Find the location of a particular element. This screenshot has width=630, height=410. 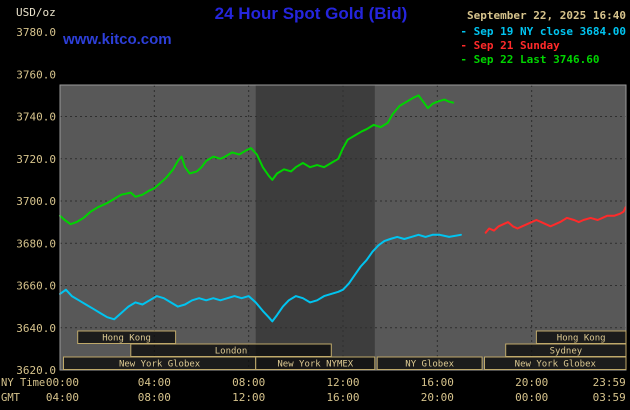

nymex-session-band is located at coordinates (315, 227).